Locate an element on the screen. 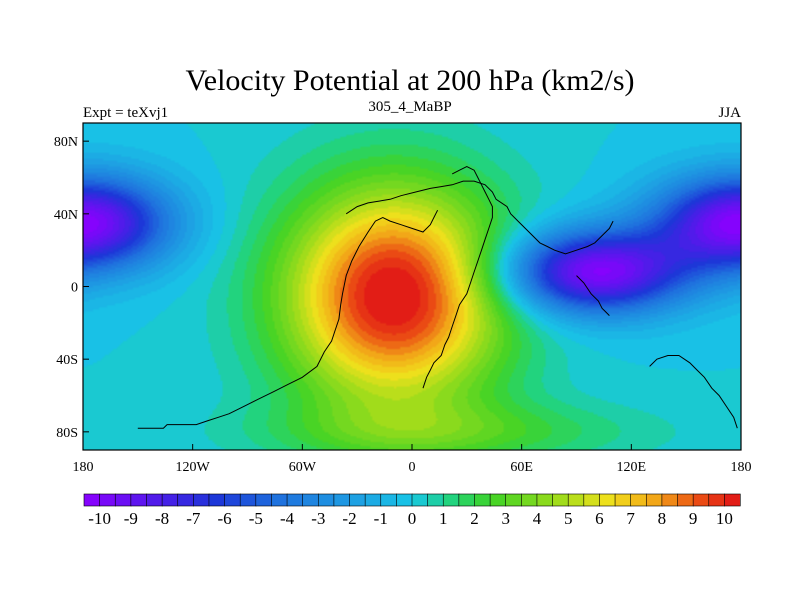 The image size is (800, 600). colorbar-label: -3 is located at coordinates (318, 518).